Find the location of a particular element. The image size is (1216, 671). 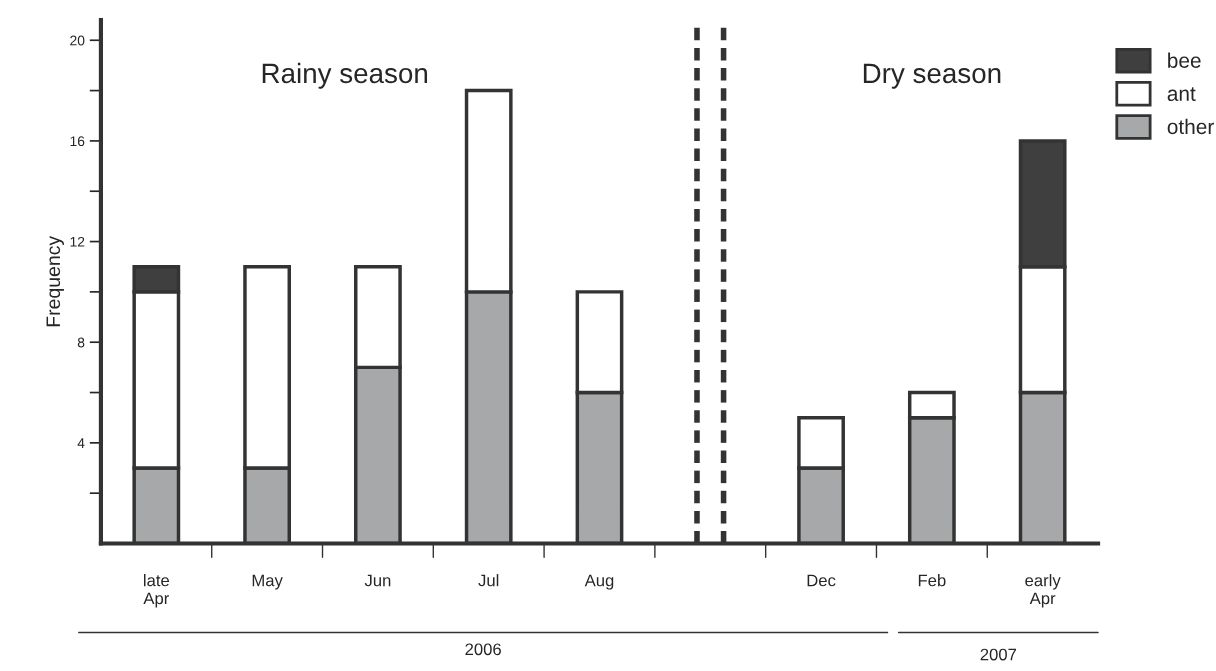

x-tick-label: Jul is located at coordinates (488, 580).